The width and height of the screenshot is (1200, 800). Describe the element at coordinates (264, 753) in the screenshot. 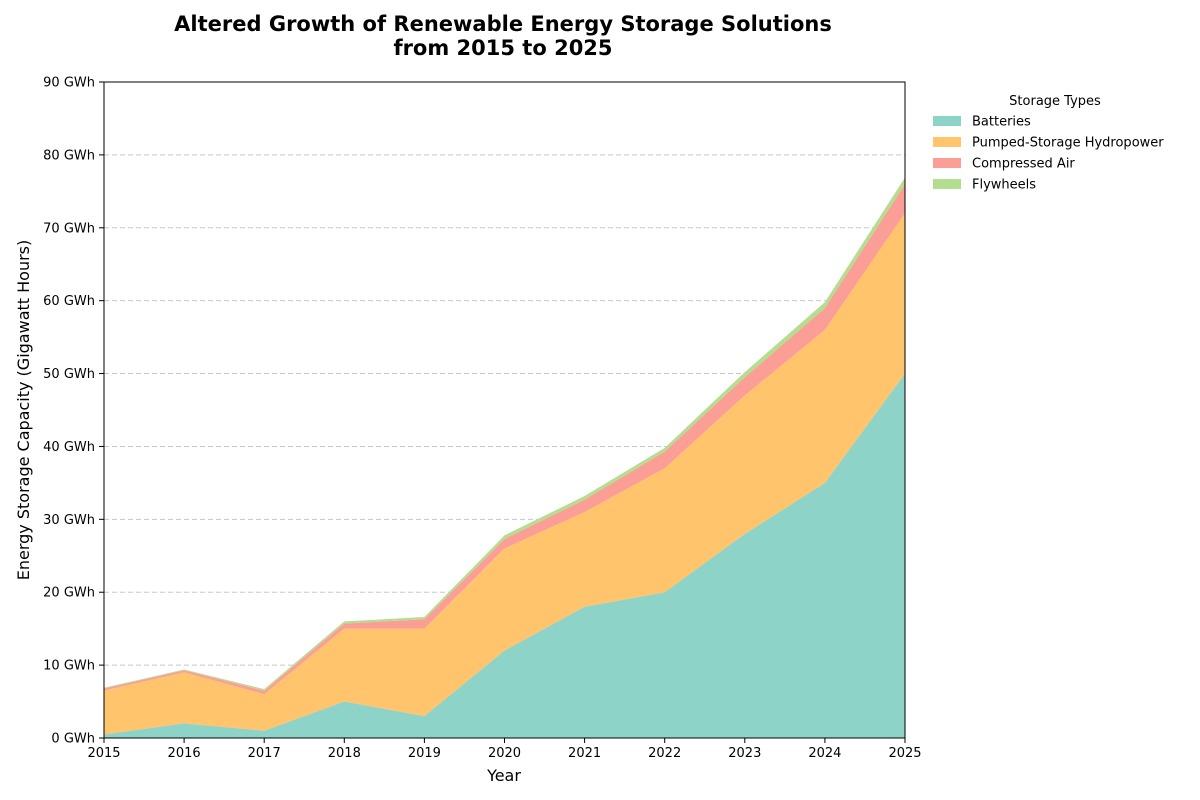

I see `x-tick-label: 2017` at that location.